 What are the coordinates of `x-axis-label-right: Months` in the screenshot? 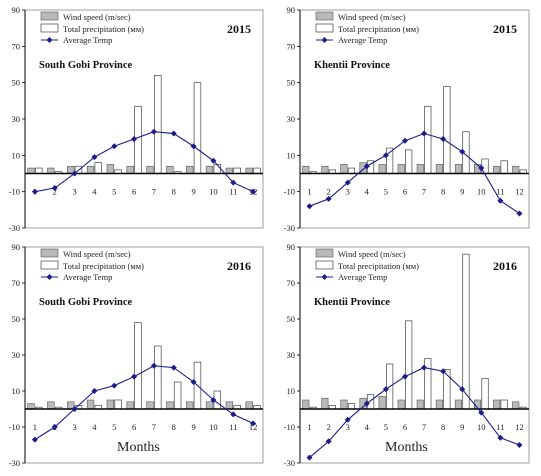 It's located at (406, 447).